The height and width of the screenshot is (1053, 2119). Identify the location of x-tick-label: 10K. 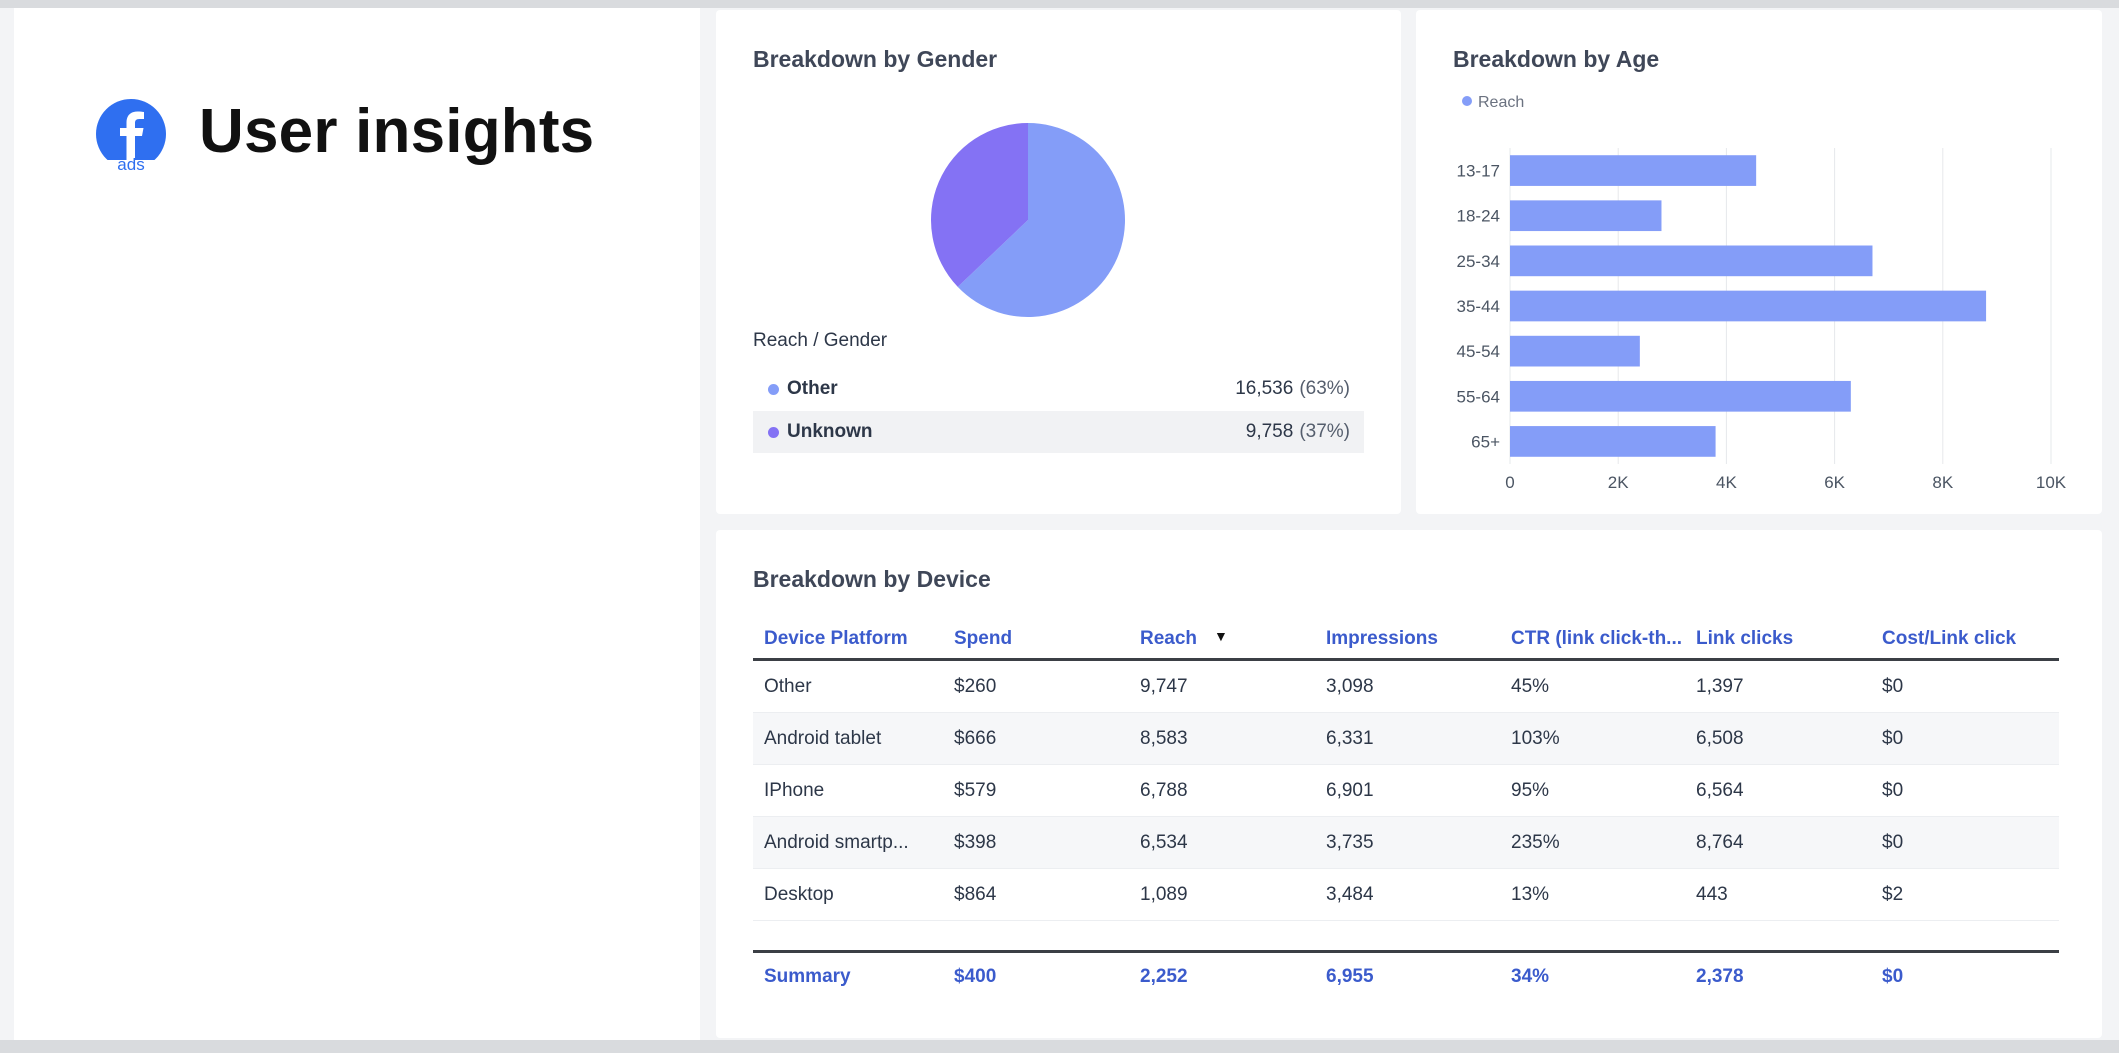
(2051, 482).